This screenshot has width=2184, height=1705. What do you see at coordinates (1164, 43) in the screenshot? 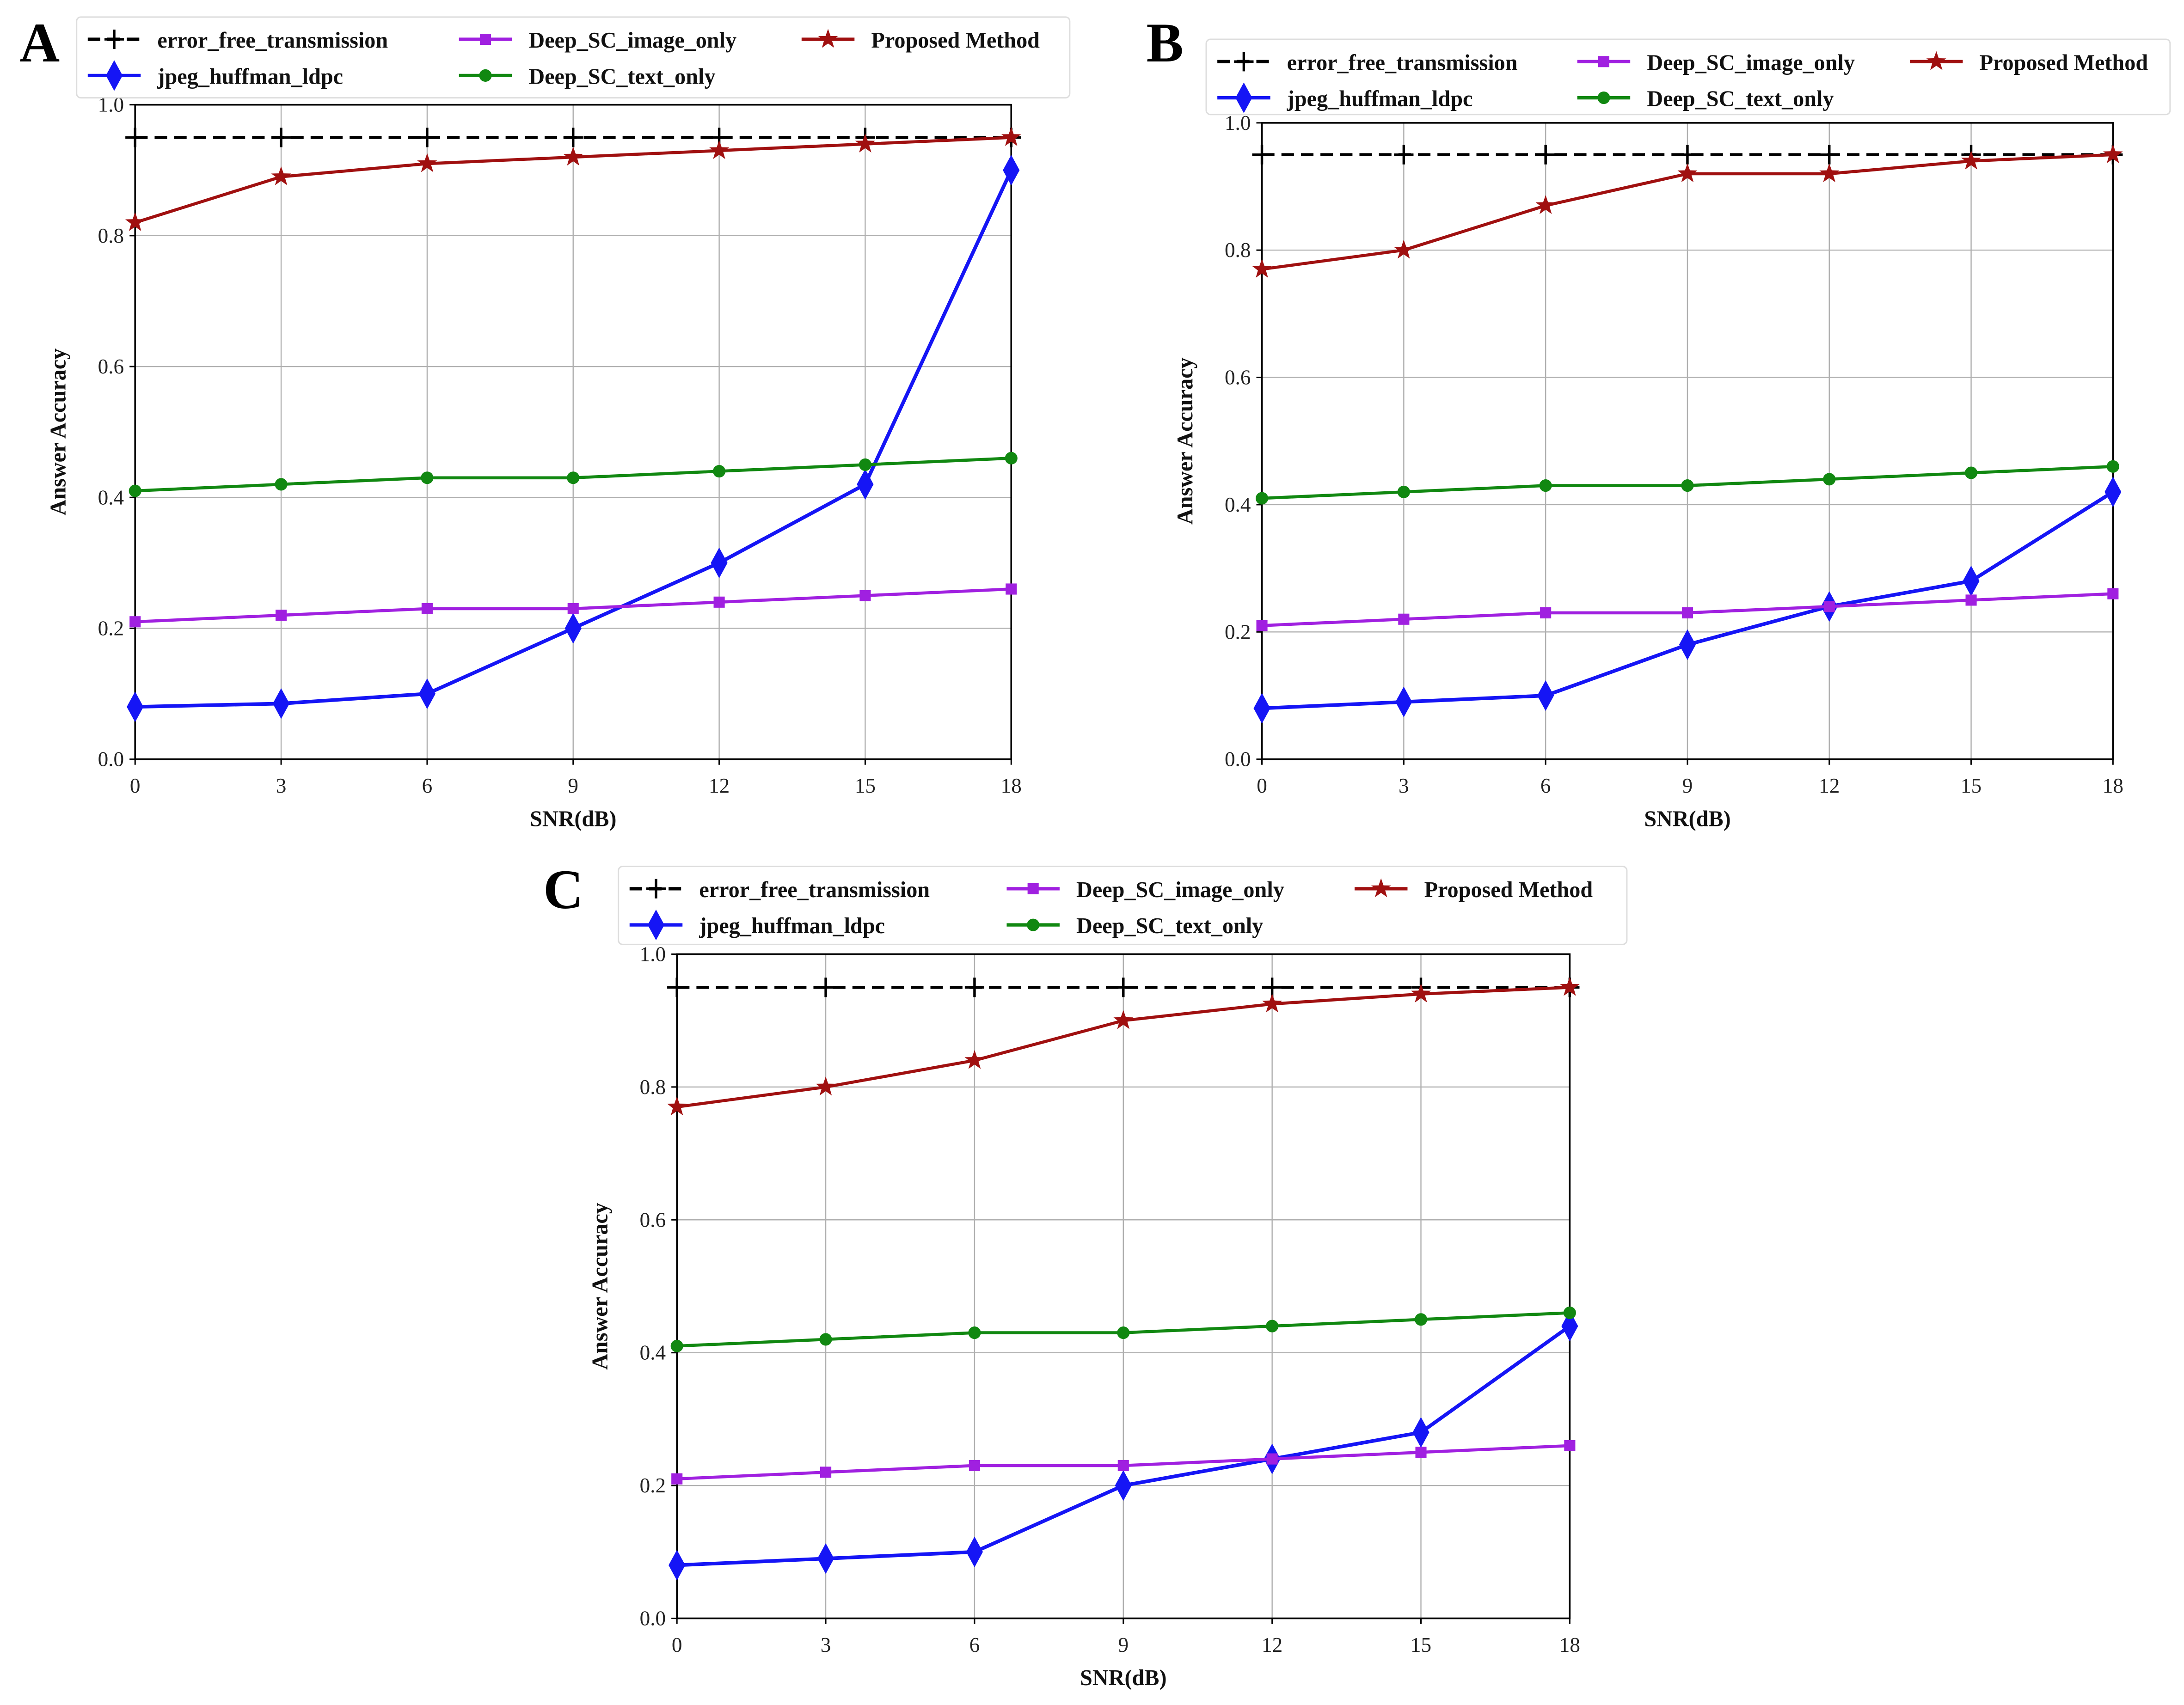
I see `panel-label: B` at bounding box center [1164, 43].